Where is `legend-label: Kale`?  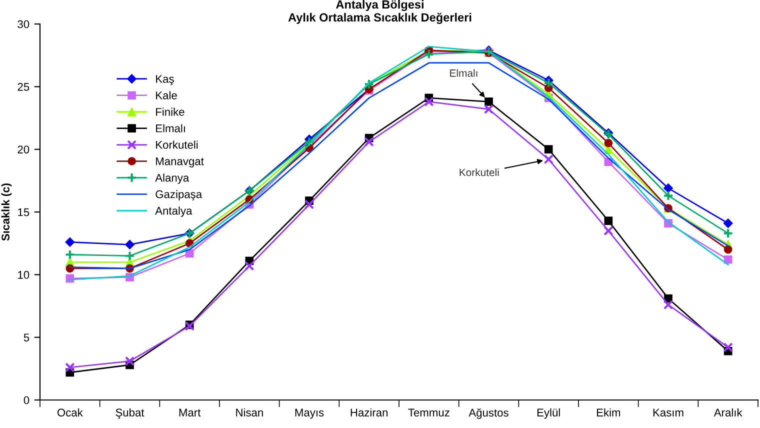
legend-label: Kale is located at coordinates (166, 95).